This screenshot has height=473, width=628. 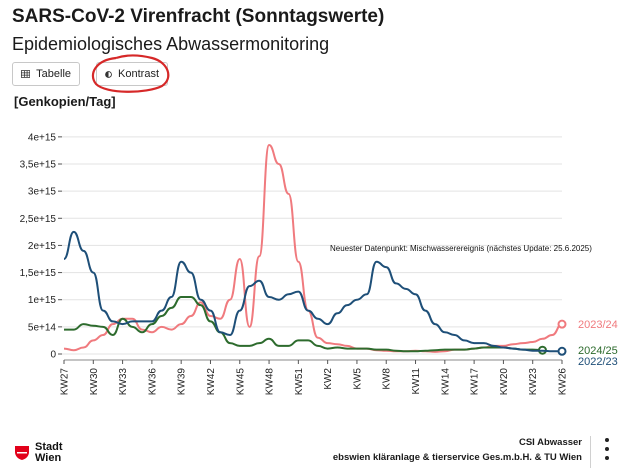 I want to click on x-tick-label: KW20, so click(x=504, y=382).